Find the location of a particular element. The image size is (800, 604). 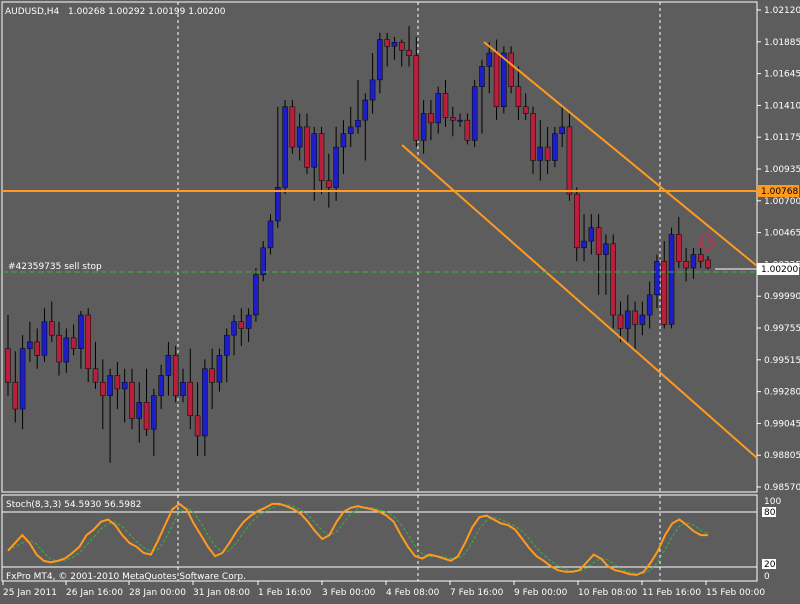

down-arrow-icon is located at coordinates (707, 244).